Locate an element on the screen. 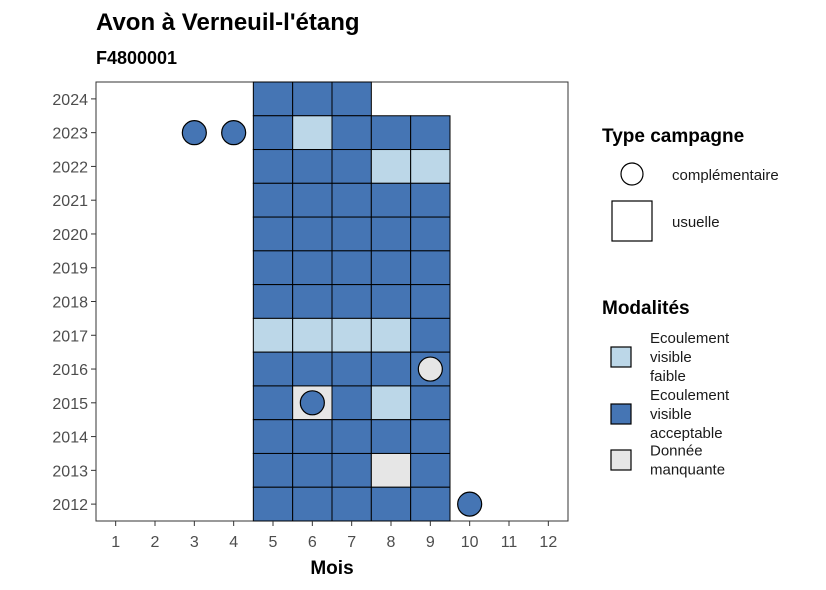 The height and width of the screenshot is (590, 826). y-tick-label: 2023 is located at coordinates (70, 134).